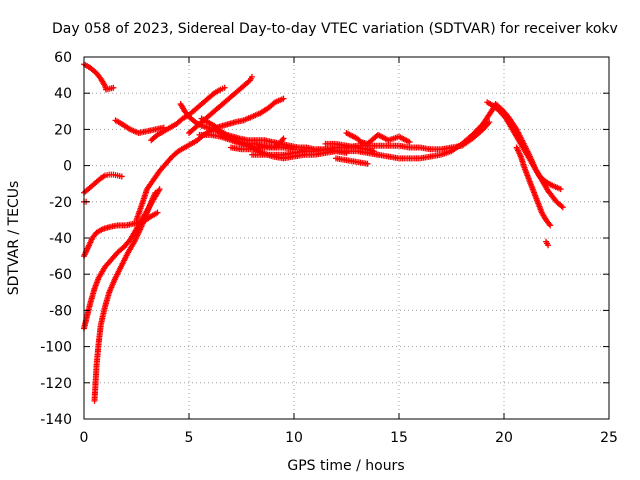  I want to click on y-tick-labels: -140 -120 -100 -80 -60 -40 -20 0 20 40 60, so click(56, 239).